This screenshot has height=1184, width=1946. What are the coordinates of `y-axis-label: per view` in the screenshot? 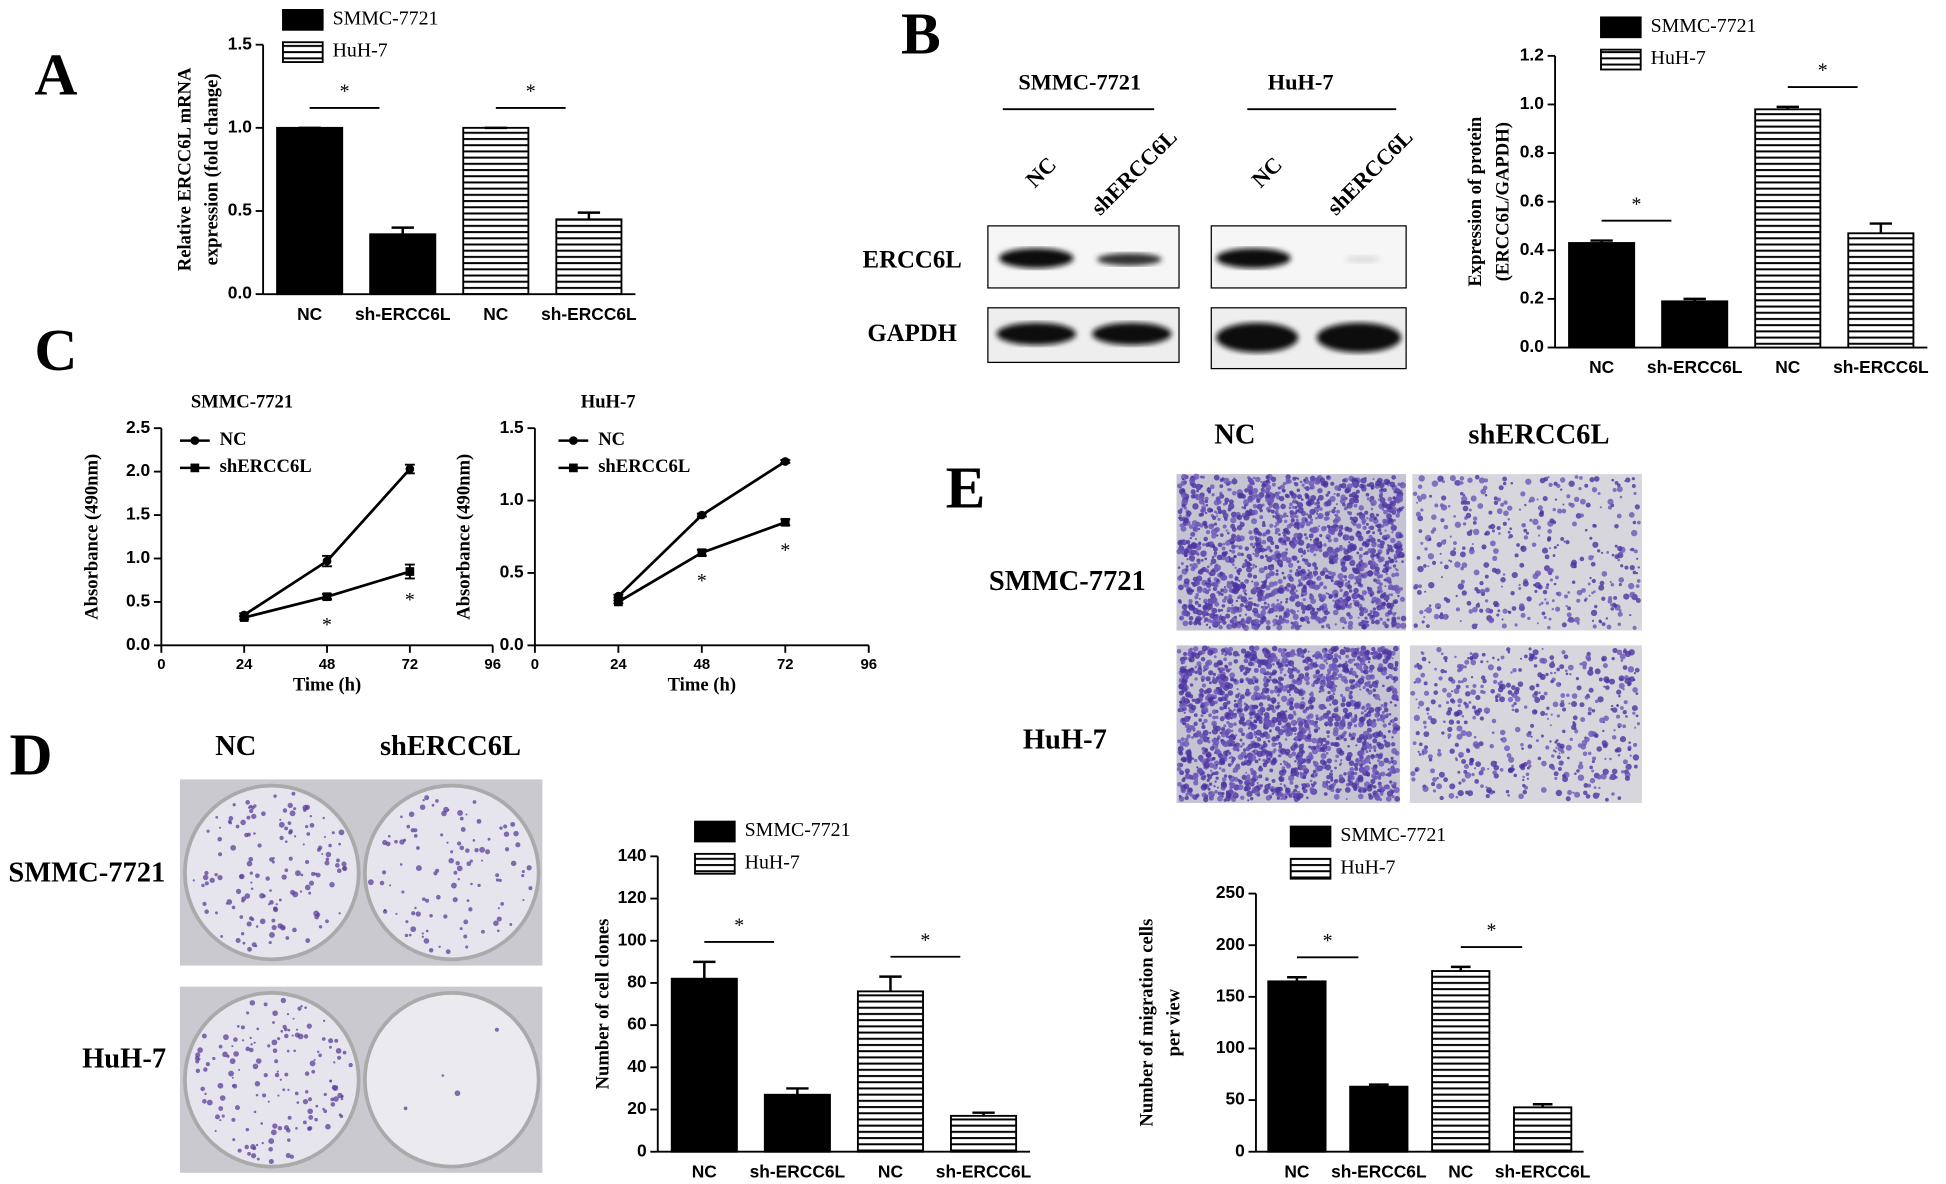 It's located at (1174, 1022).